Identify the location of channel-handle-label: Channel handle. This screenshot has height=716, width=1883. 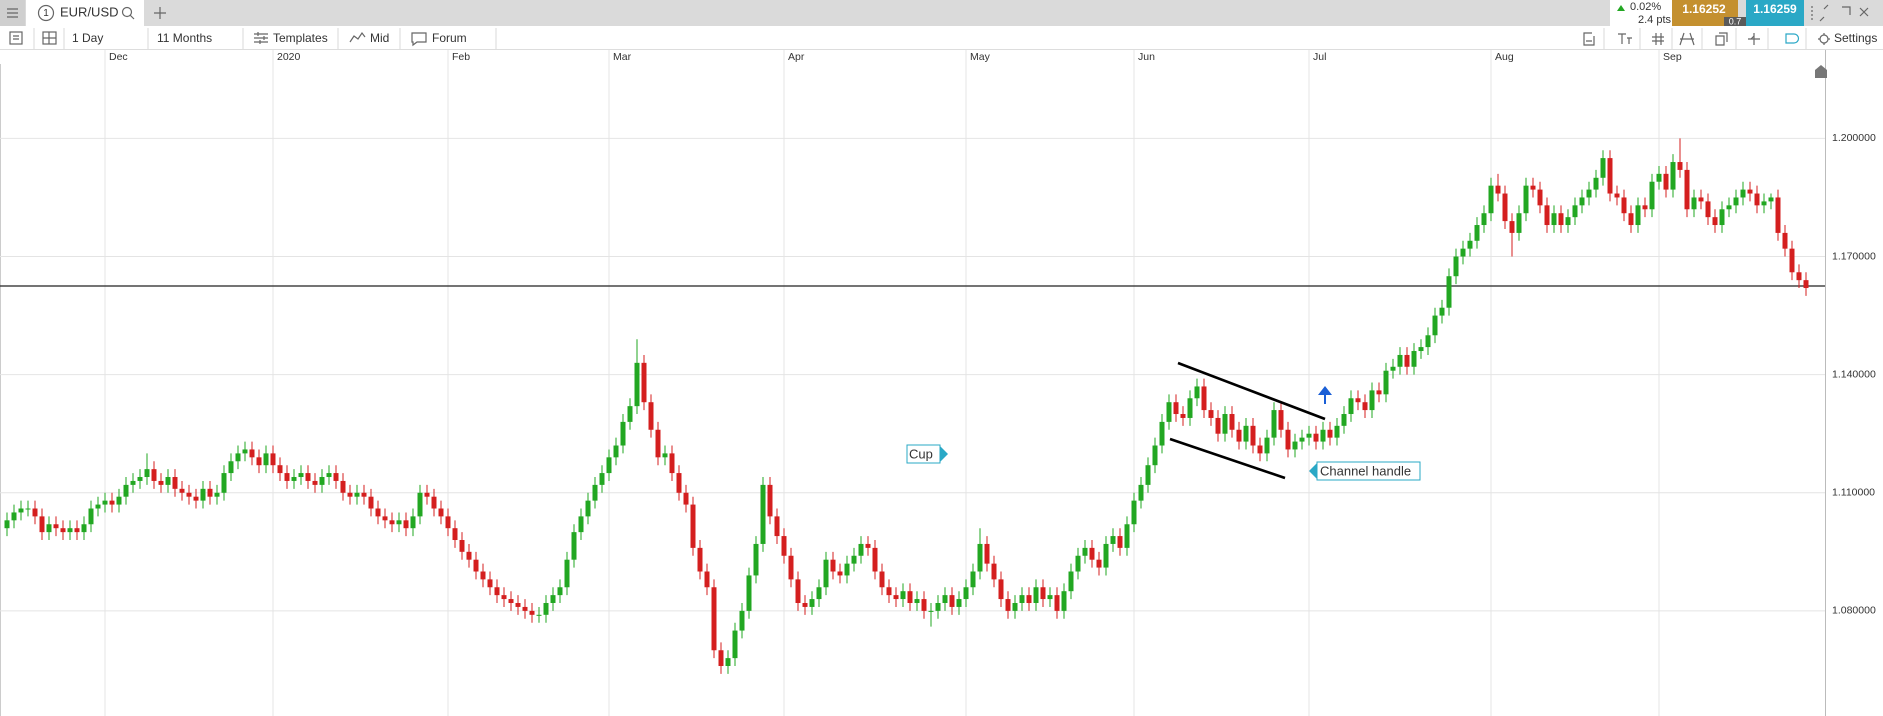
(1365, 470).